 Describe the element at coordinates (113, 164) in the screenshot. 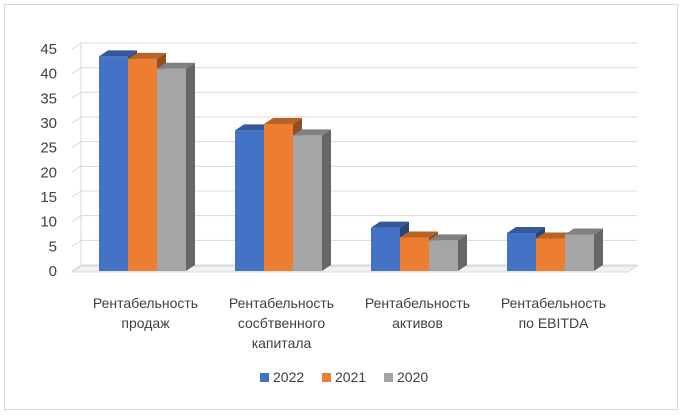

I see `bar-2022-cat1` at that location.